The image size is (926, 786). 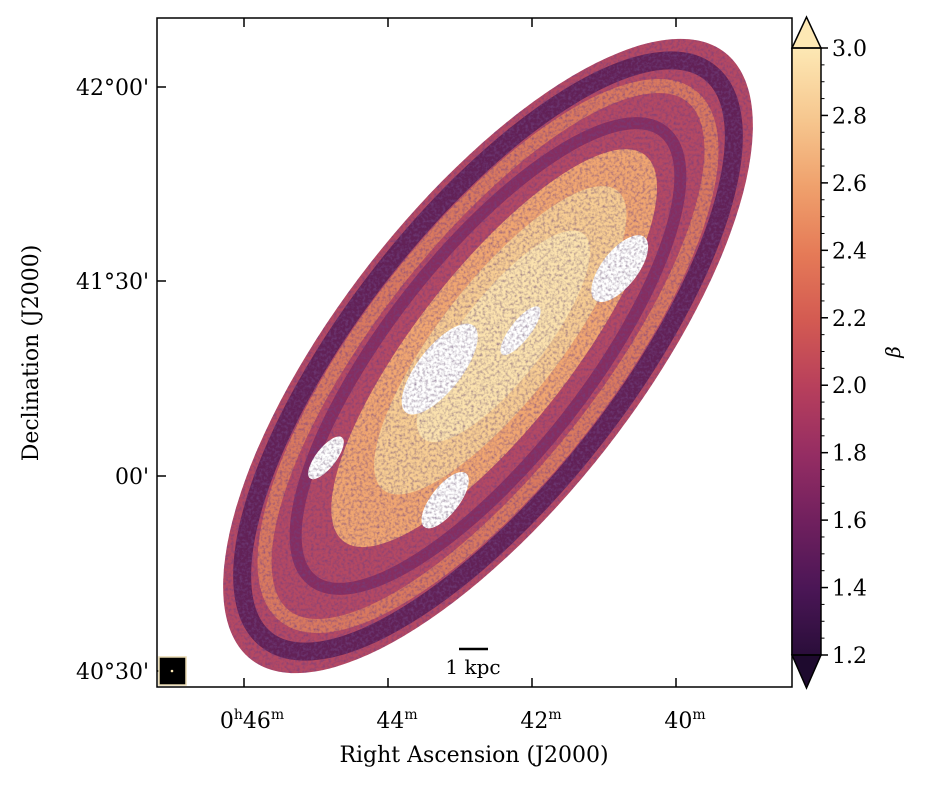 I want to click on colorbar-ticks: 1.2 1.4 1.6 1.8 2.0 2.2 2.4 2.6 2.8 3.0, so click(x=844, y=353).